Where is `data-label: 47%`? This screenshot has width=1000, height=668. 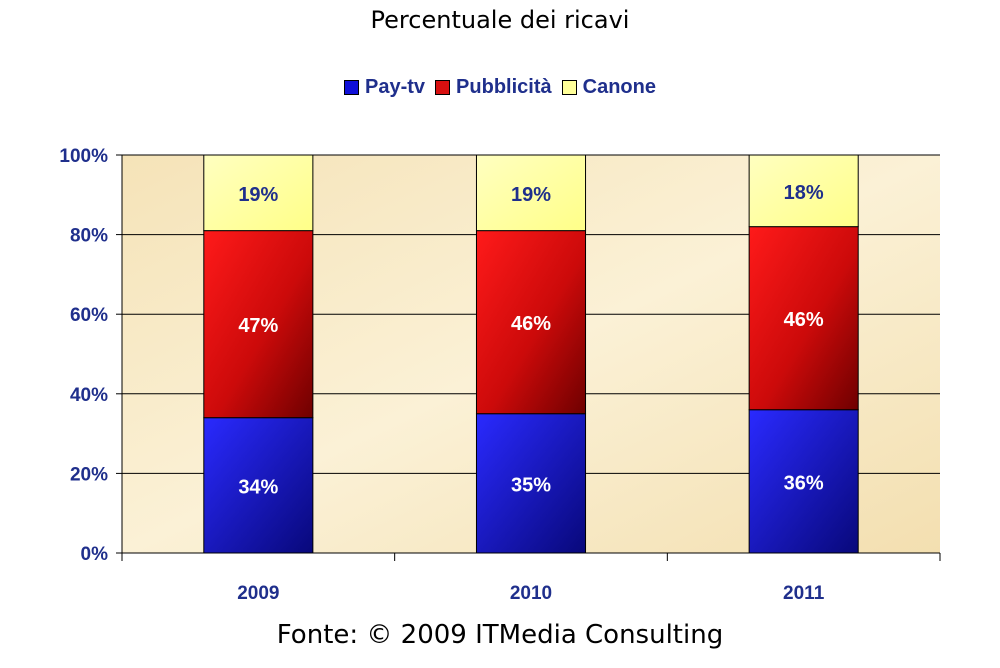
data-label: 47% is located at coordinates (258, 326).